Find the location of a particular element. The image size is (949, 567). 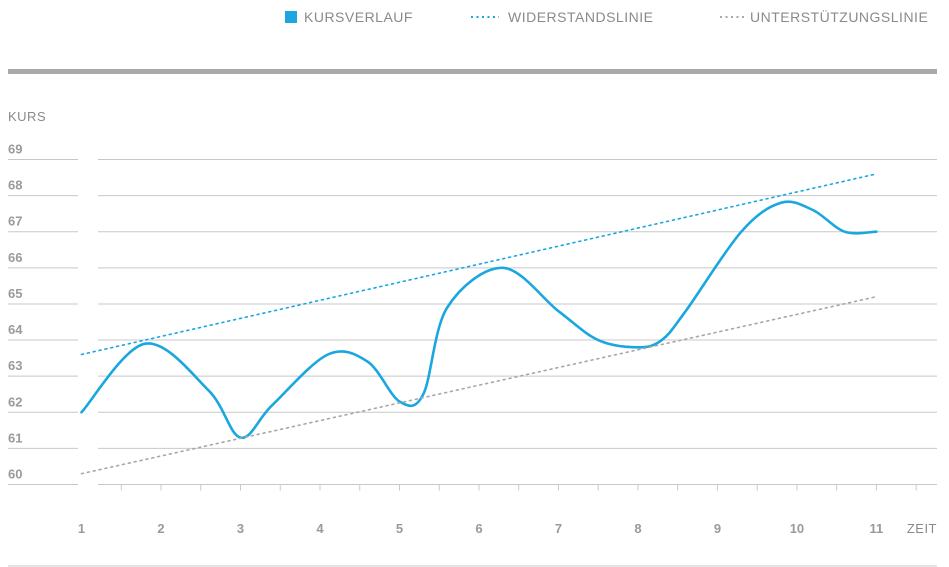

y-tick-label: 67 is located at coordinates (15, 221).